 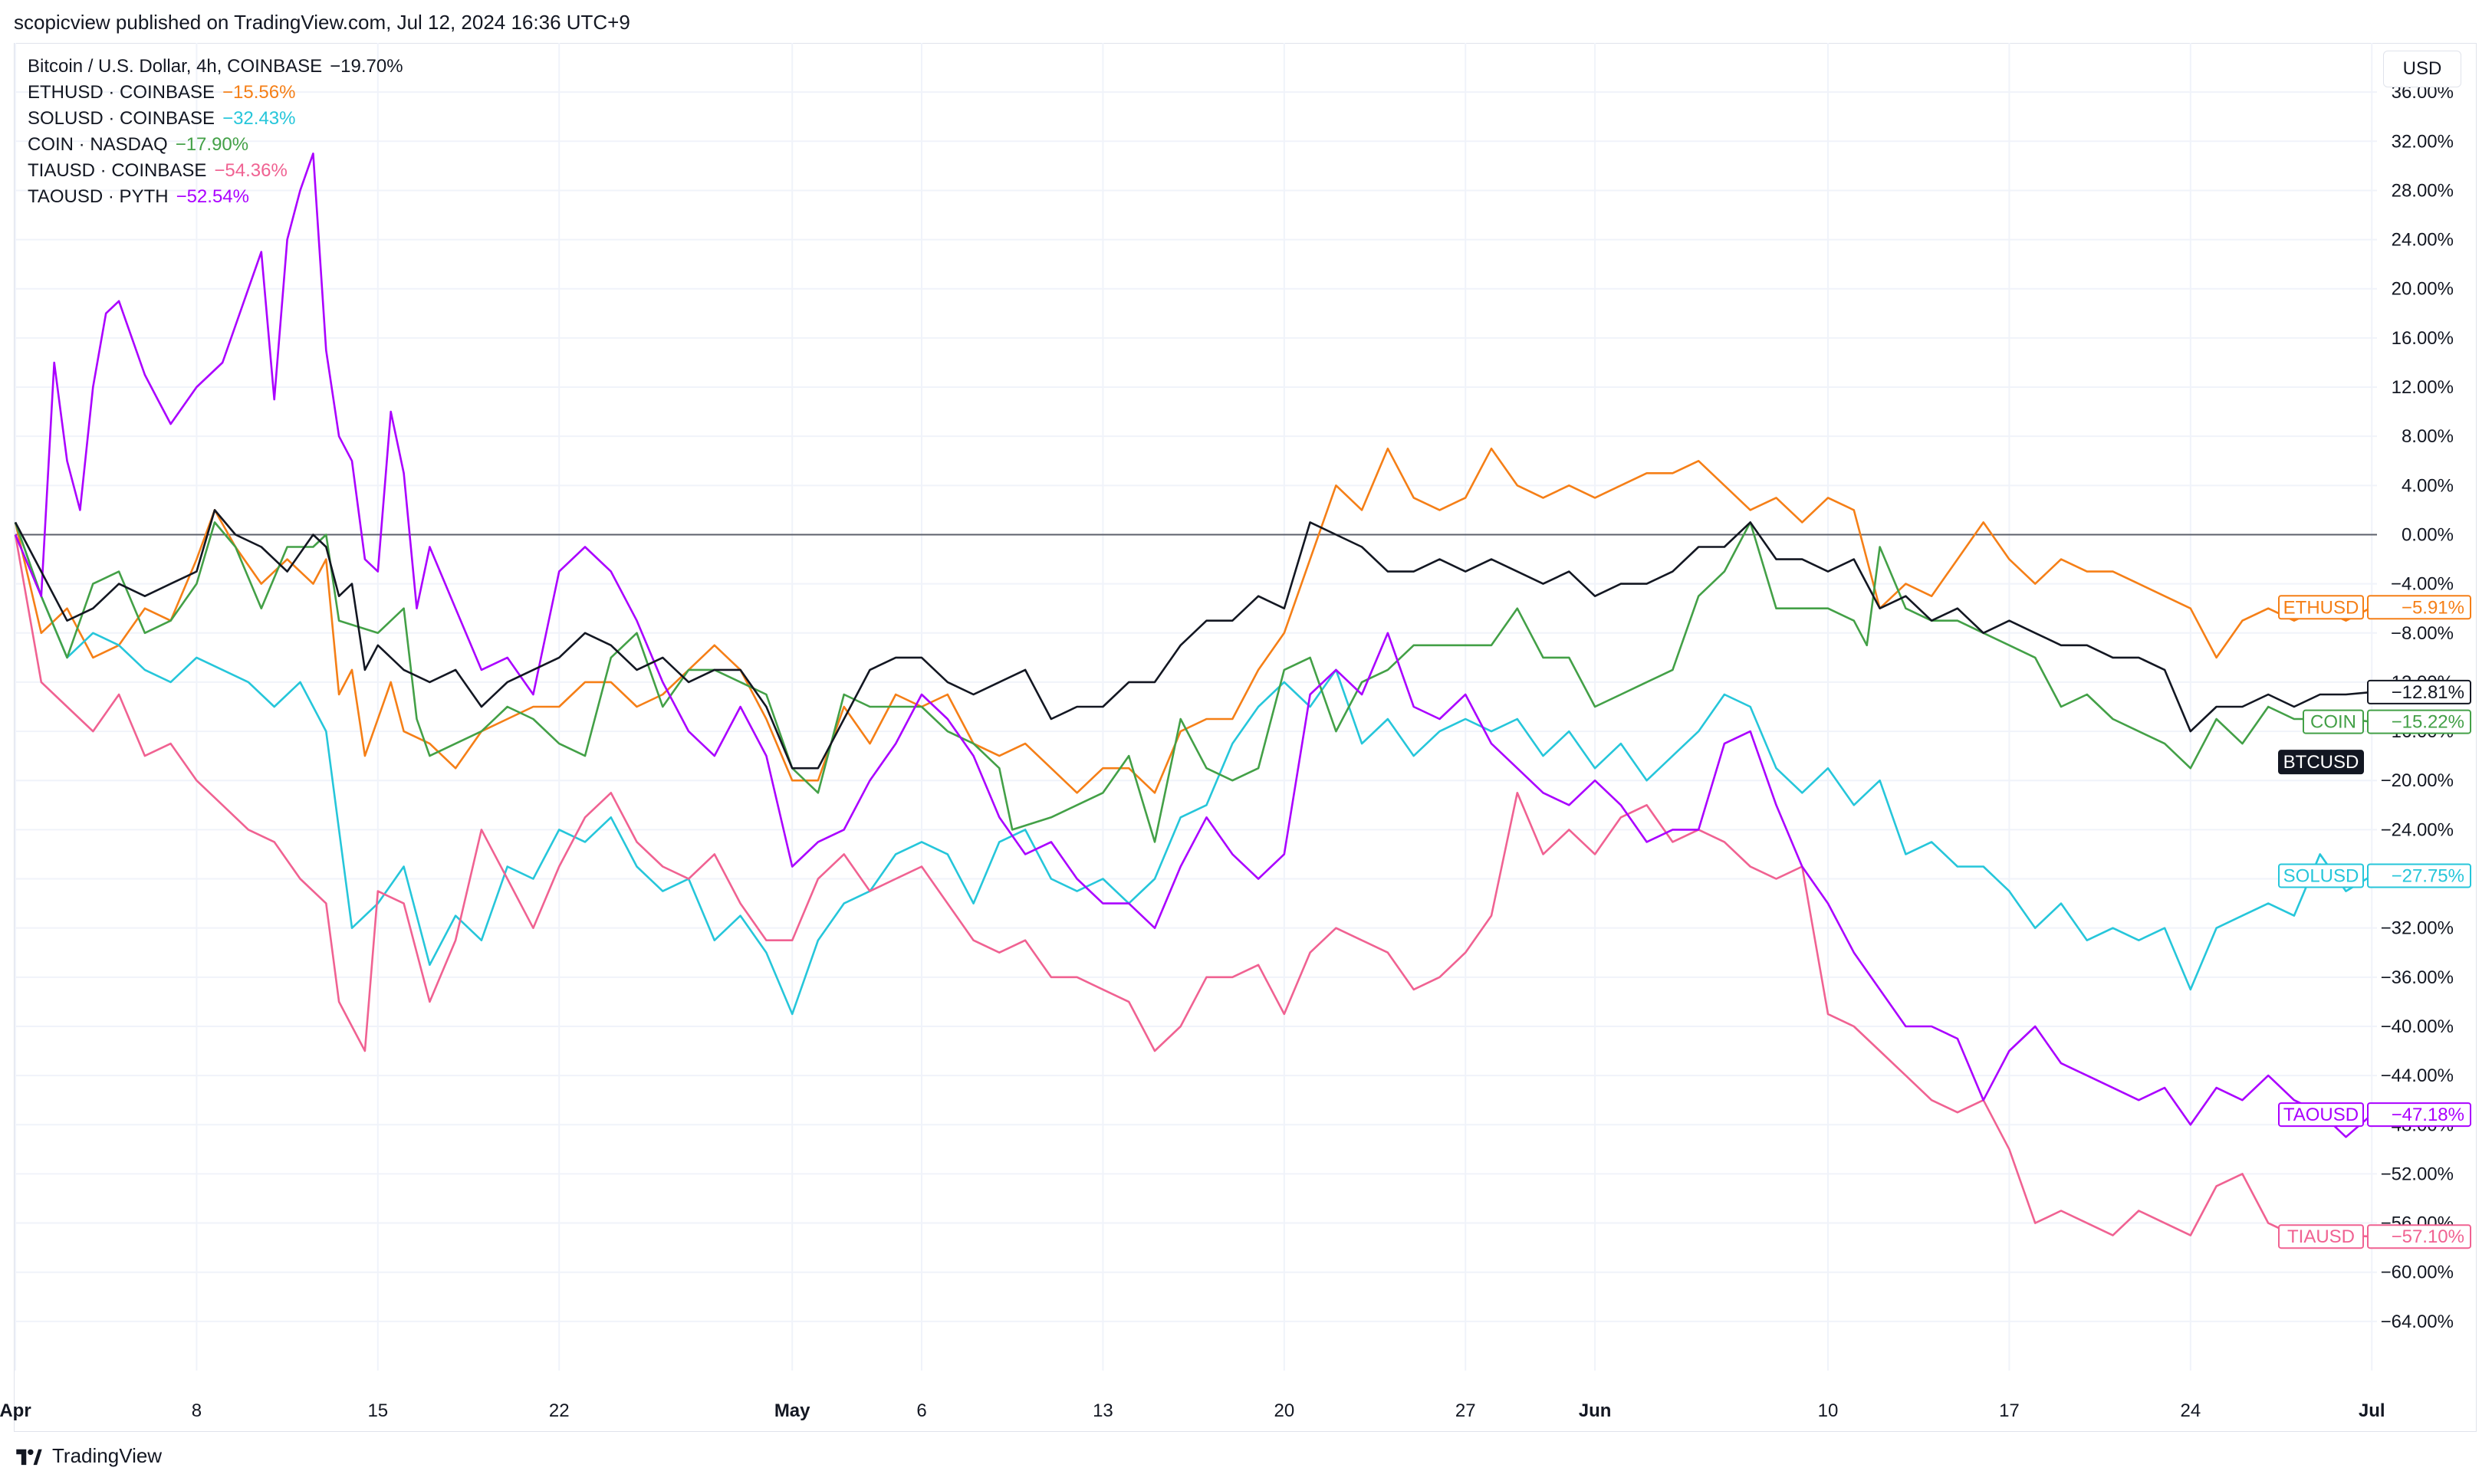 I want to click on last-value-text-taousd: −47.18%, so click(x=2428, y=1115).